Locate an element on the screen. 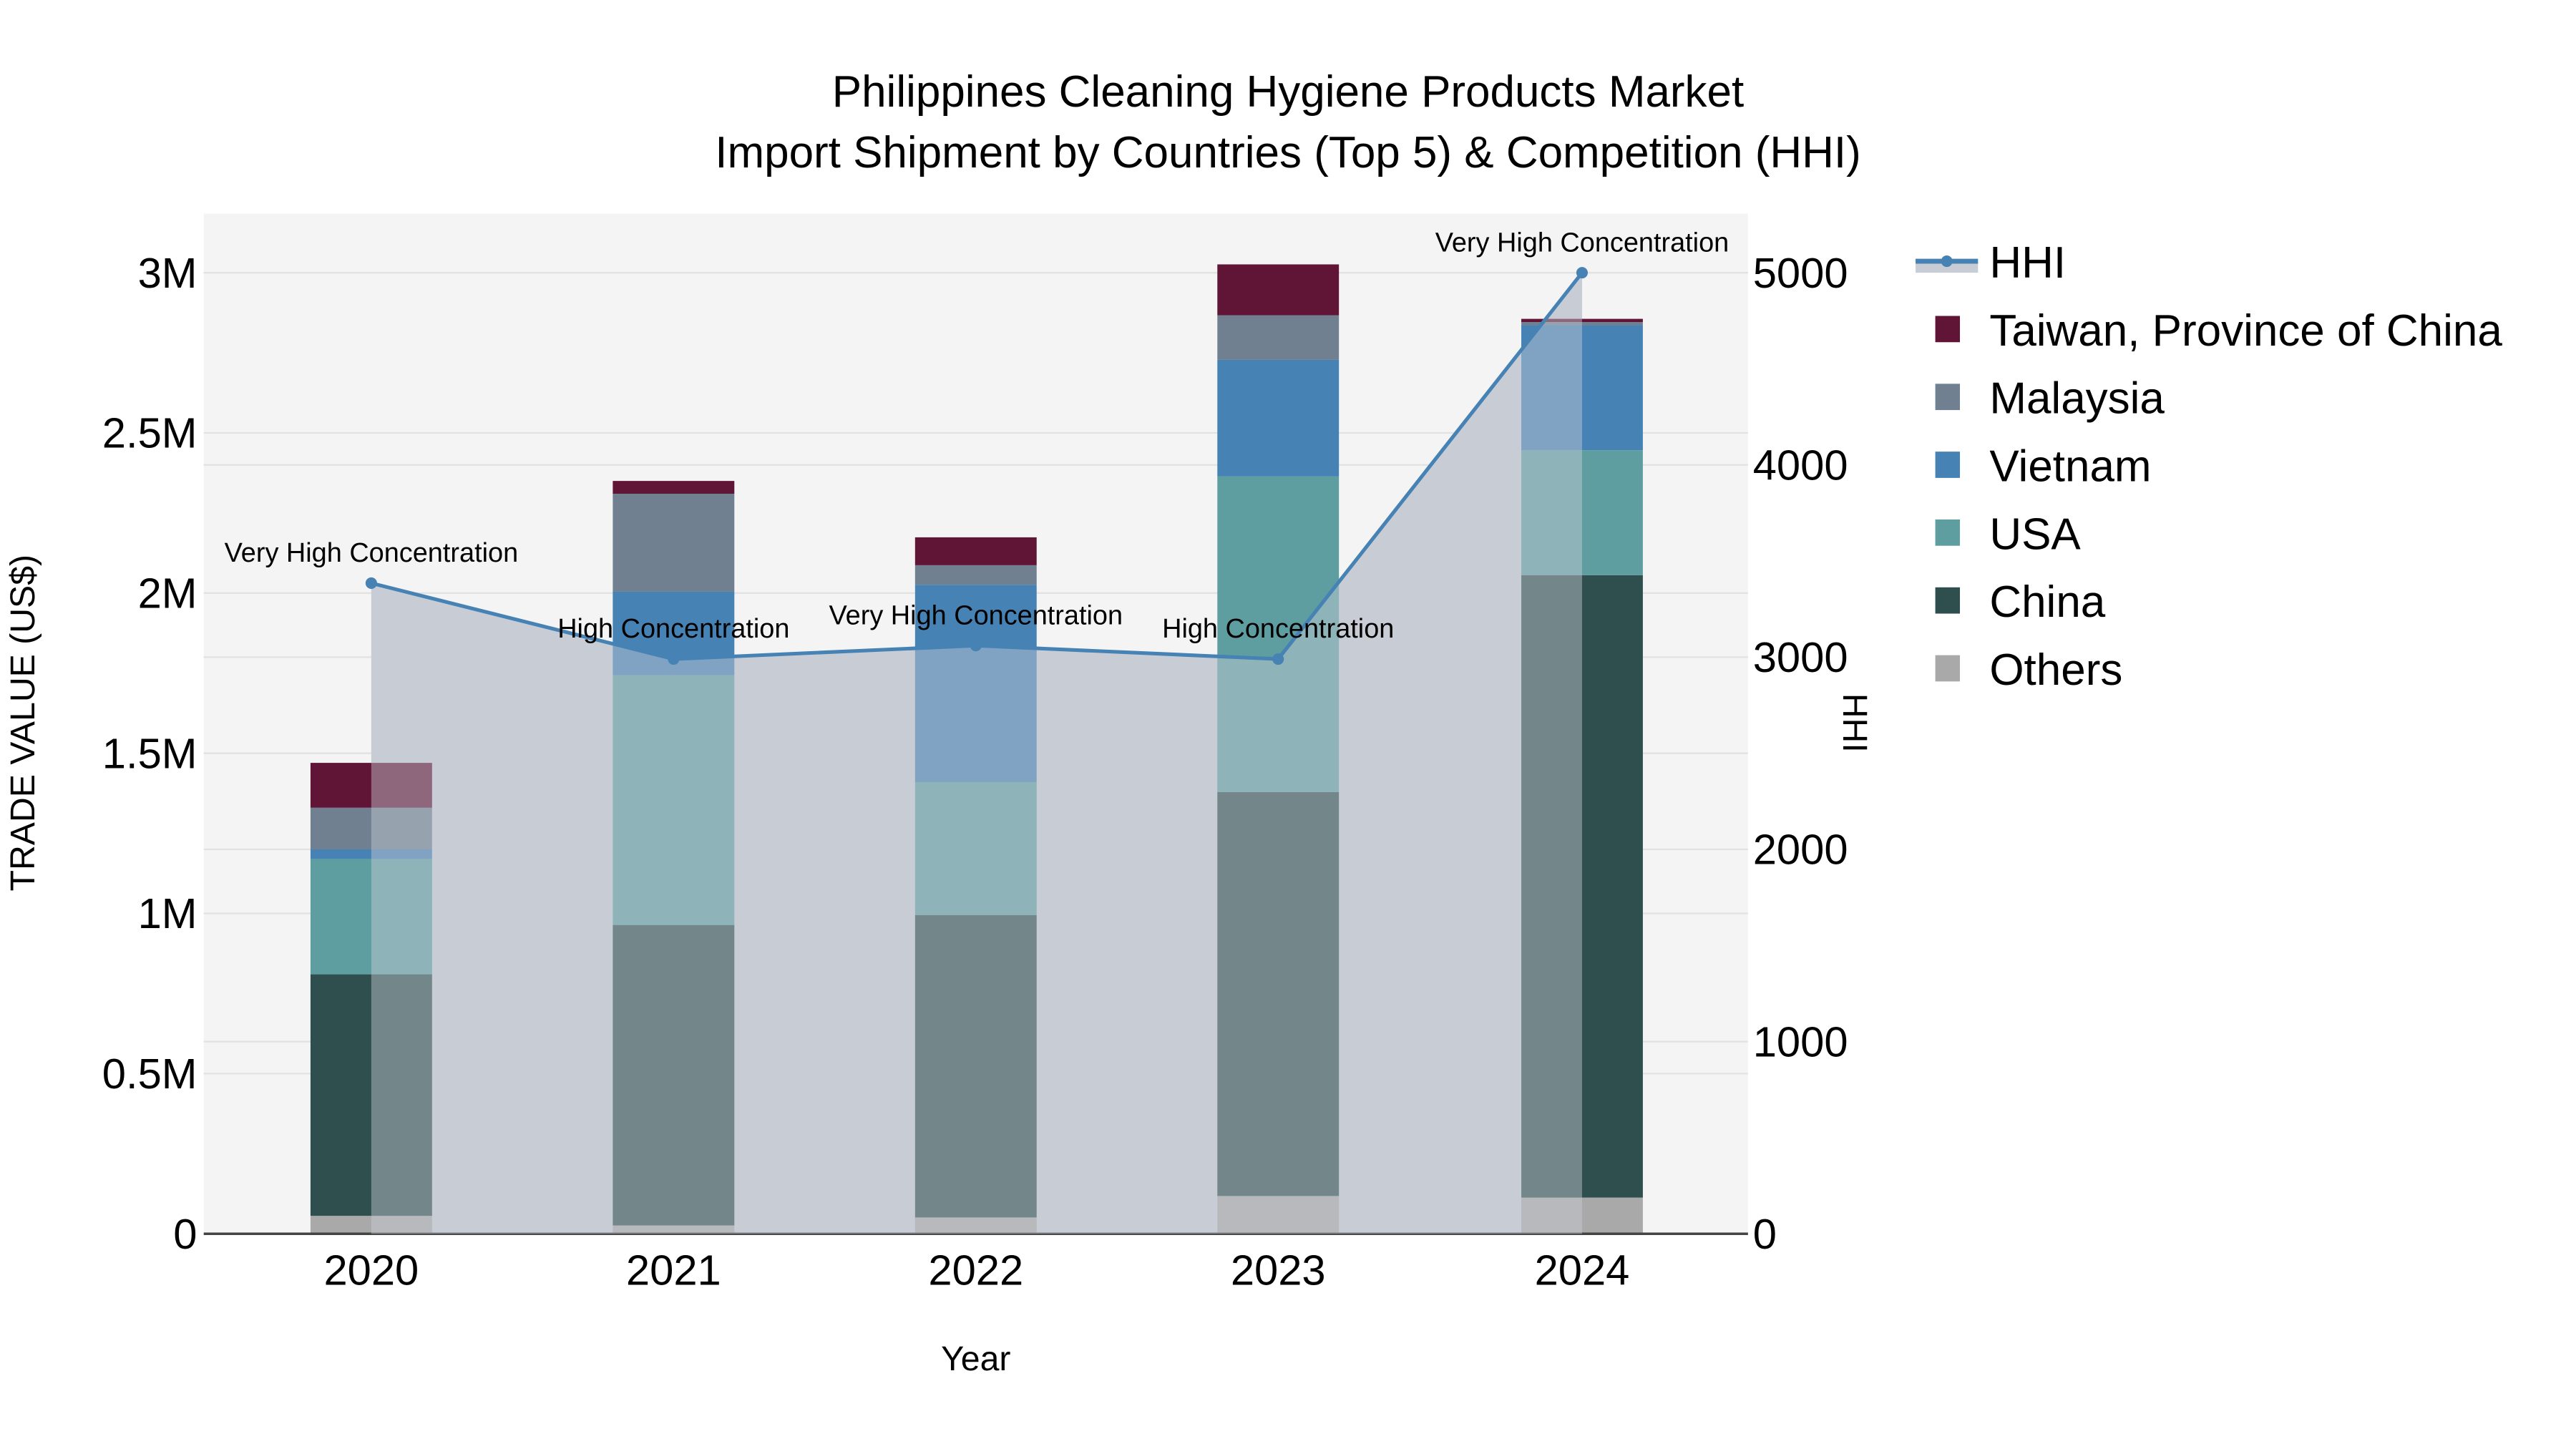  legend-label: Malaysia is located at coordinates (2077, 399).